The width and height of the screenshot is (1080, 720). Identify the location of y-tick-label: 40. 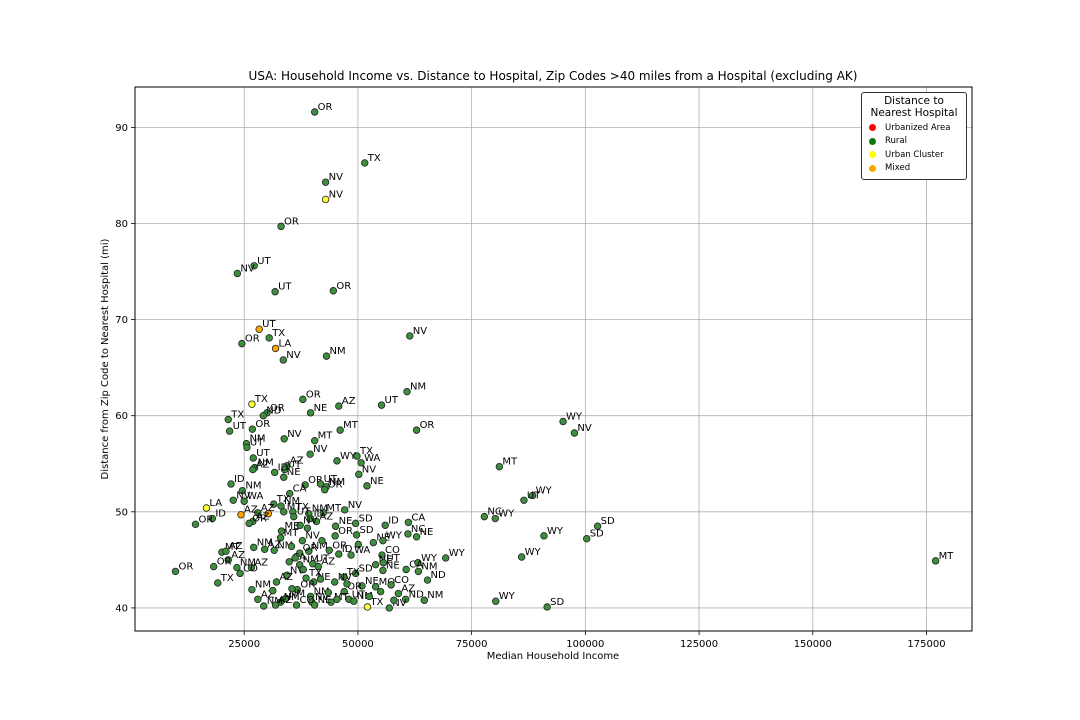
(121, 608).